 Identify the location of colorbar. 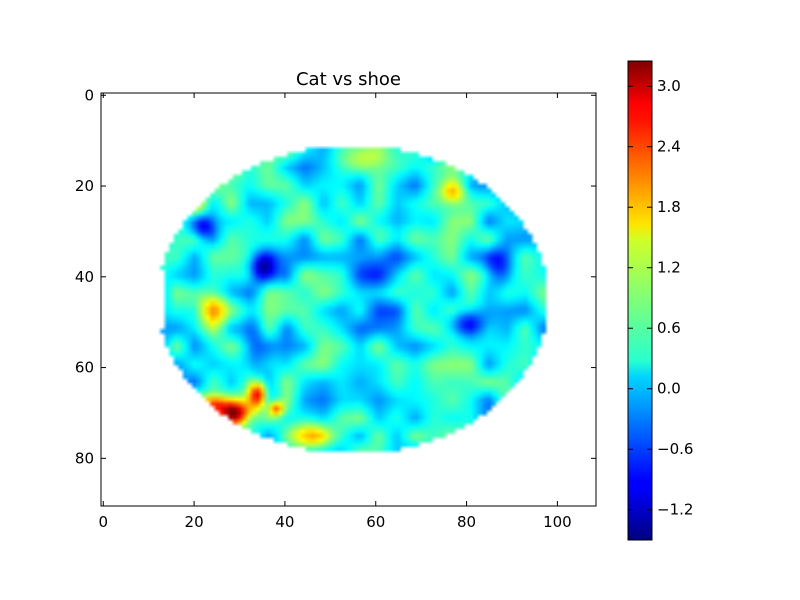
(640, 300).